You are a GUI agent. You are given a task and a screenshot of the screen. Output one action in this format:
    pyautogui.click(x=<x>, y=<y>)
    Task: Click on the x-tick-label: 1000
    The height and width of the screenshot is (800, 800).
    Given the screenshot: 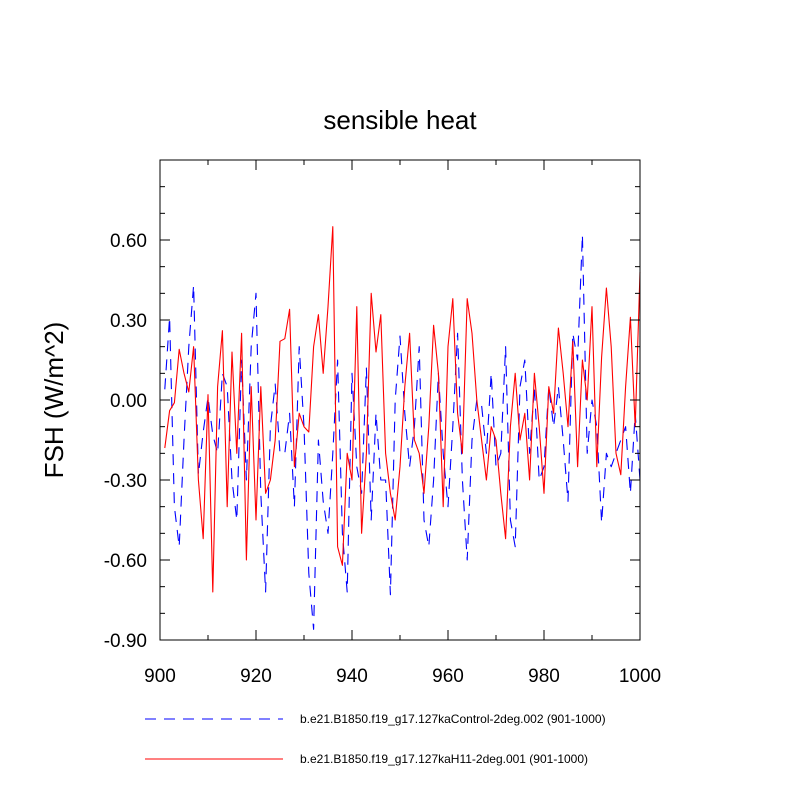 What is the action you would take?
    pyautogui.click(x=640, y=676)
    